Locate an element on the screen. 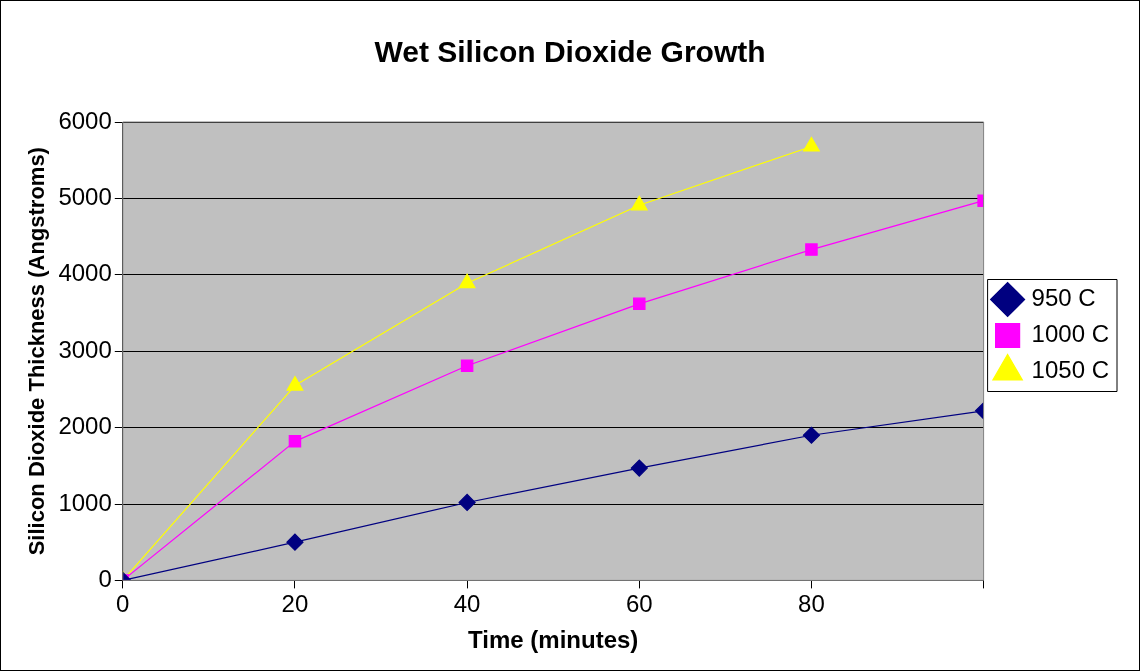 The width and height of the screenshot is (1140, 671). y-axis-title: Silicon Dioxide Thickness (Angstroms) is located at coordinates (37, 351).